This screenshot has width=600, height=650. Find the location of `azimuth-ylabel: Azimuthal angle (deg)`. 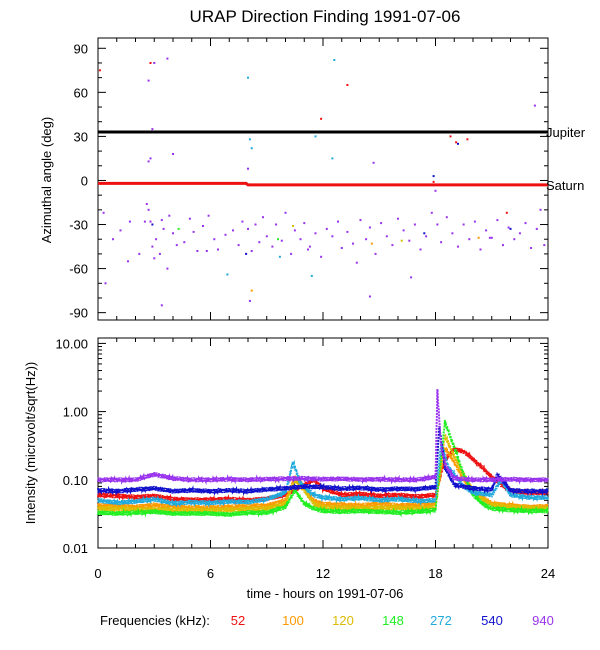

azimuth-ylabel: Azimuthal angle (deg) is located at coordinates (46, 180).